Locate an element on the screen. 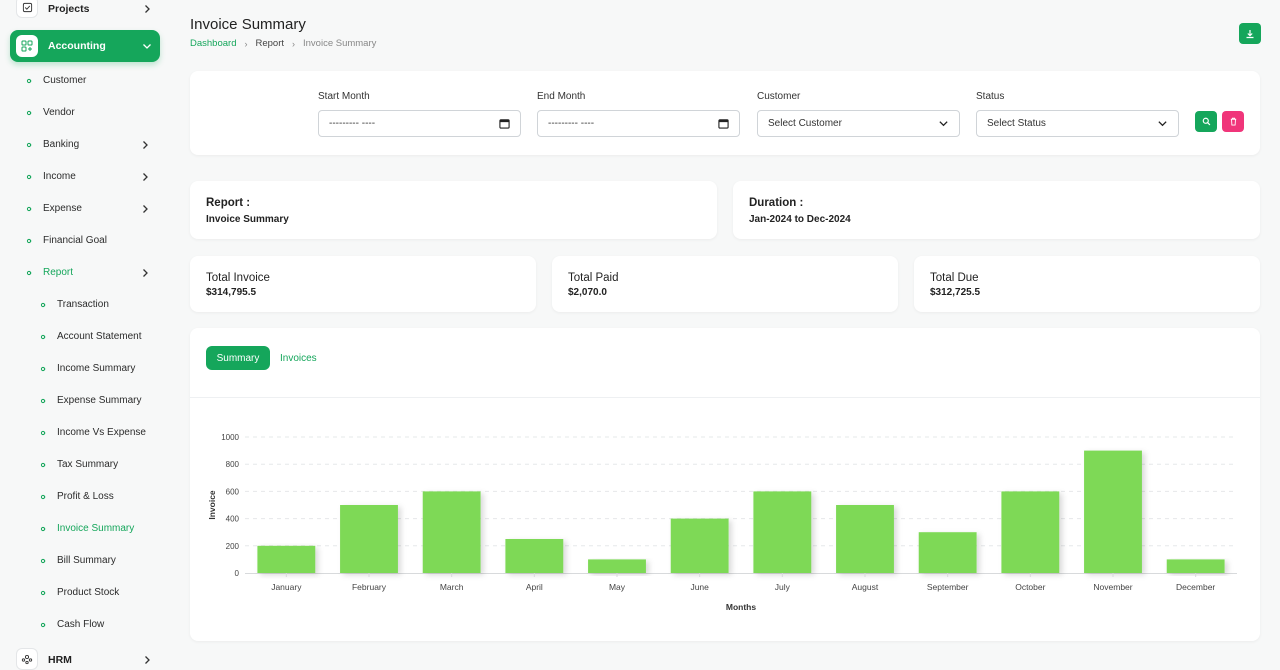 The height and width of the screenshot is (670, 1280). chevron-right-icon: › is located at coordinates (246, 43).